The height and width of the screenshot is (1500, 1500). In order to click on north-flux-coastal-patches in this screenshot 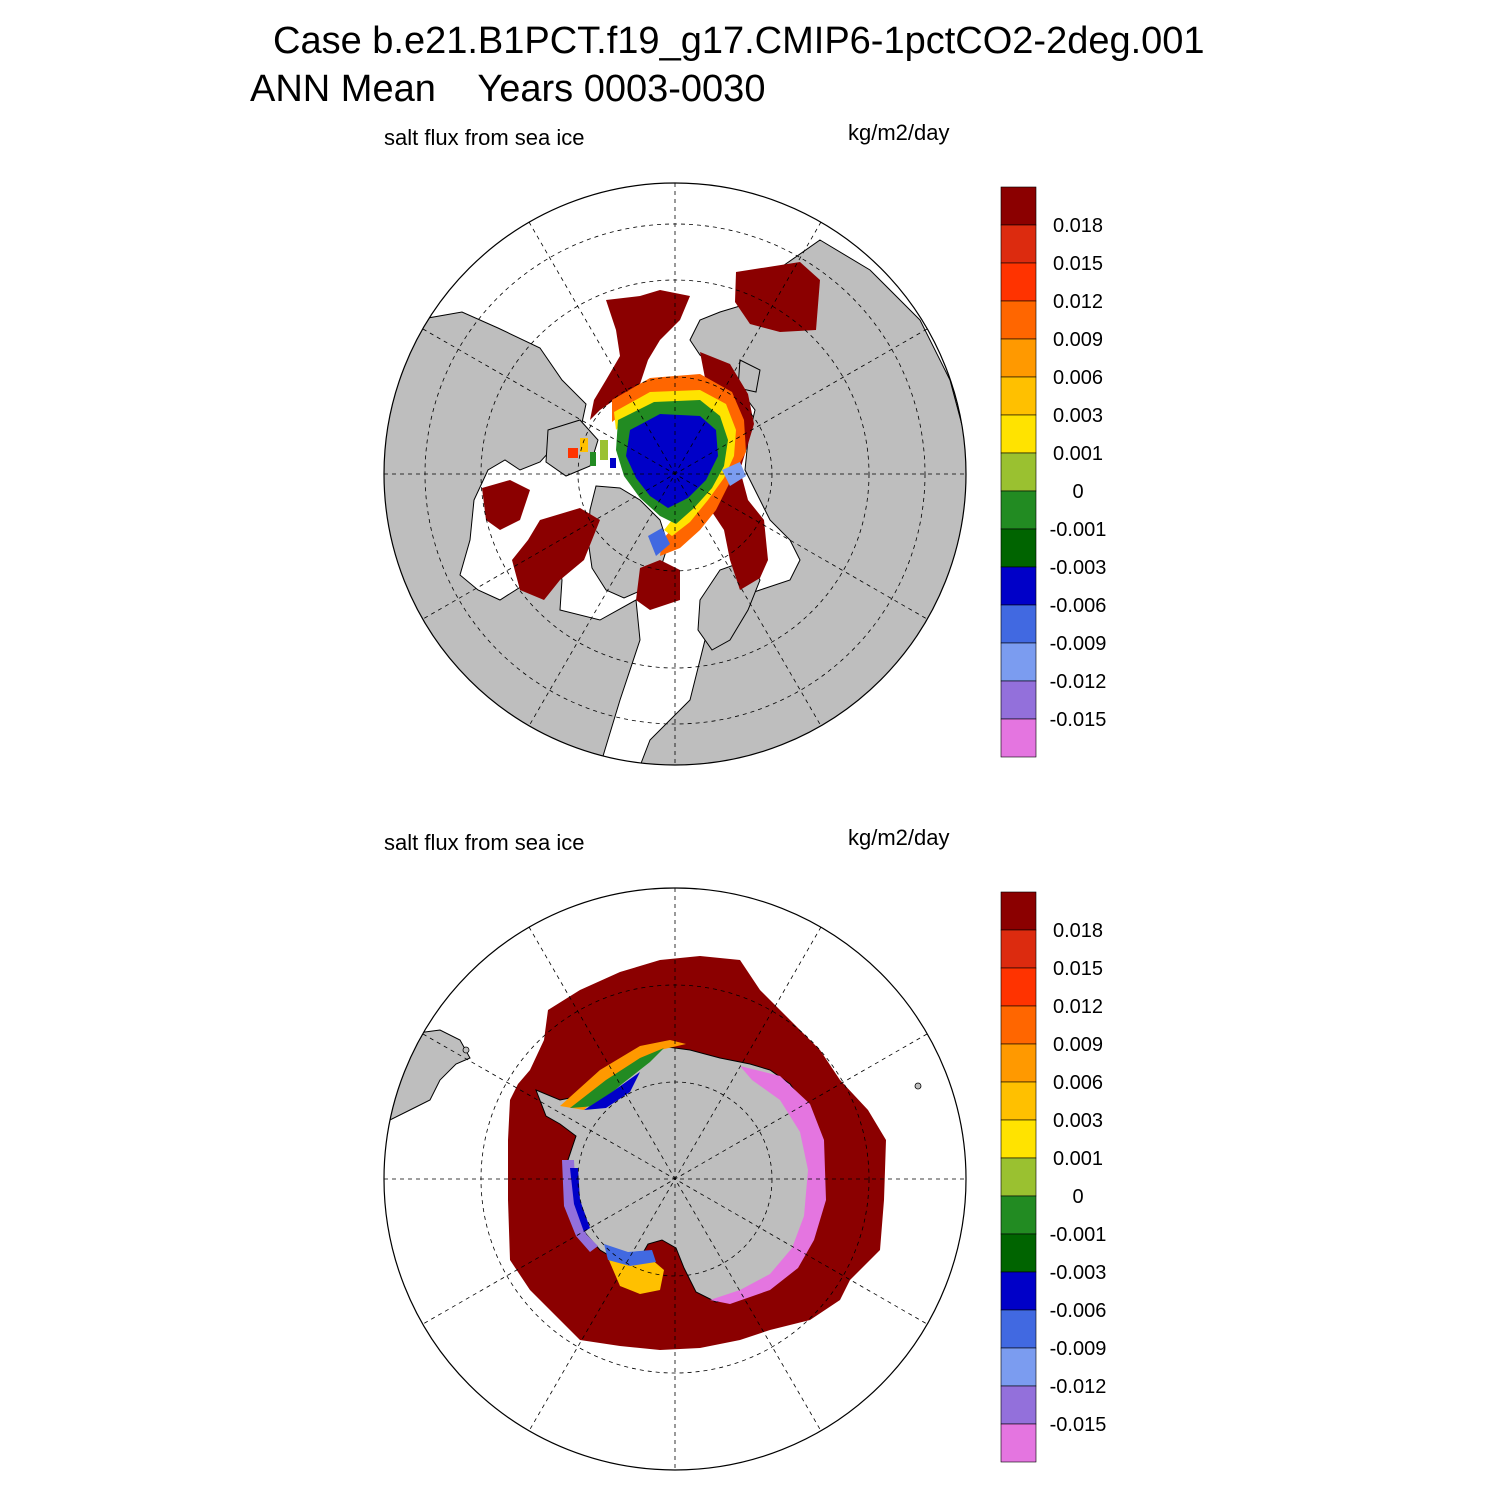, I will do `click(657, 497)`.